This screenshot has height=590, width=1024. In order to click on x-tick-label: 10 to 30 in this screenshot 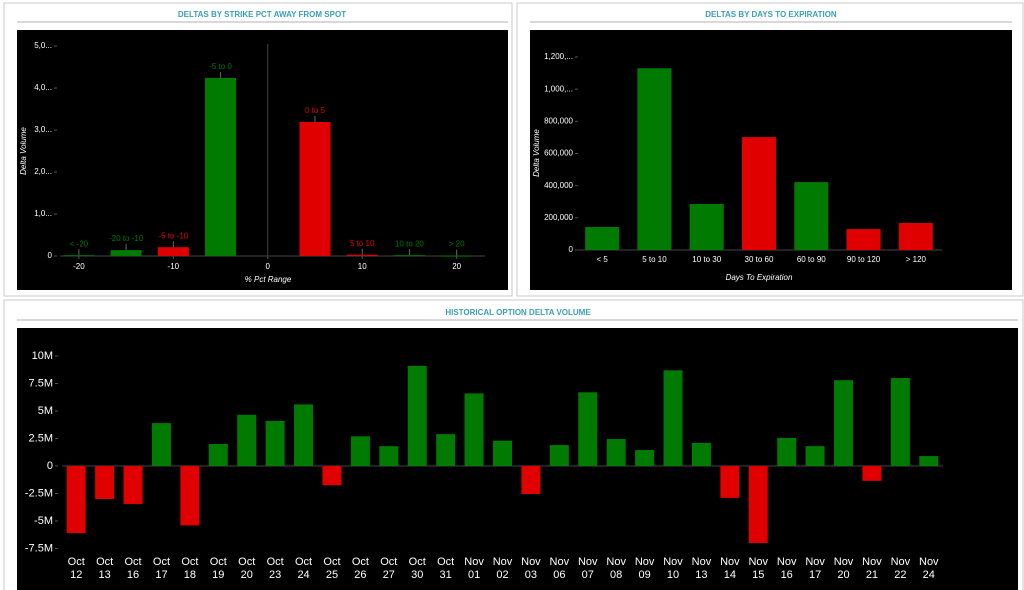, I will do `click(706, 259)`.